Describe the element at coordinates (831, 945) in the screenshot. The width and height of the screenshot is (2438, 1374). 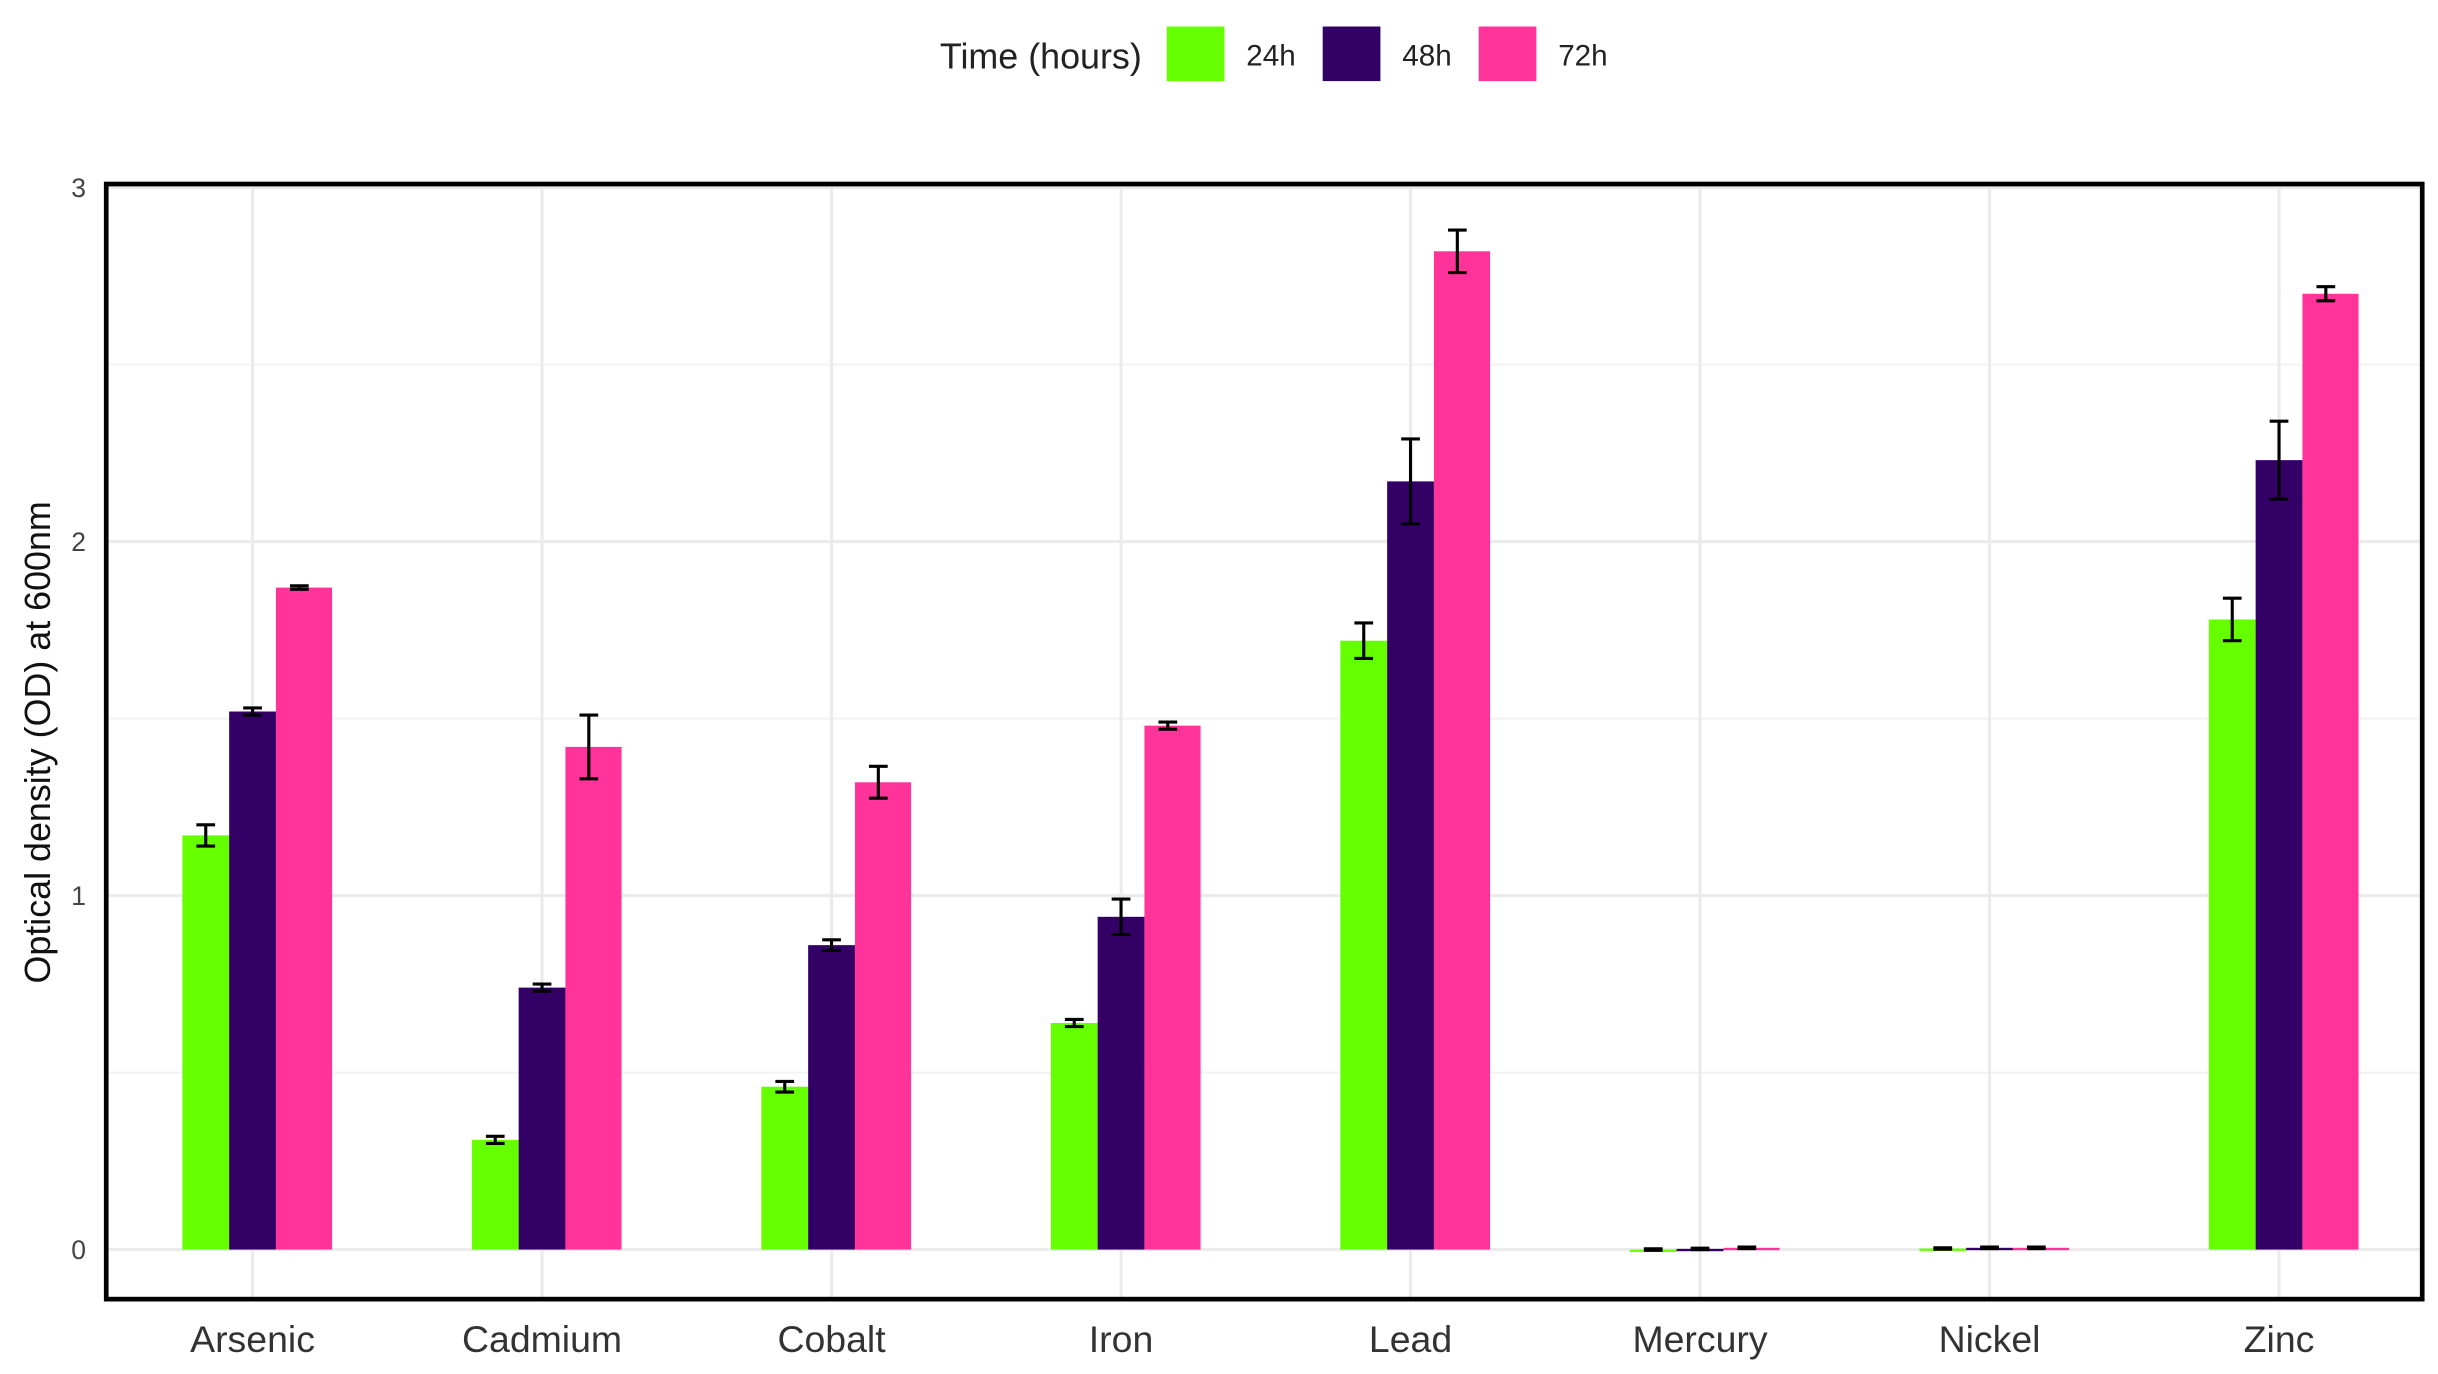
I see `error-bar-48h-cobalt` at that location.